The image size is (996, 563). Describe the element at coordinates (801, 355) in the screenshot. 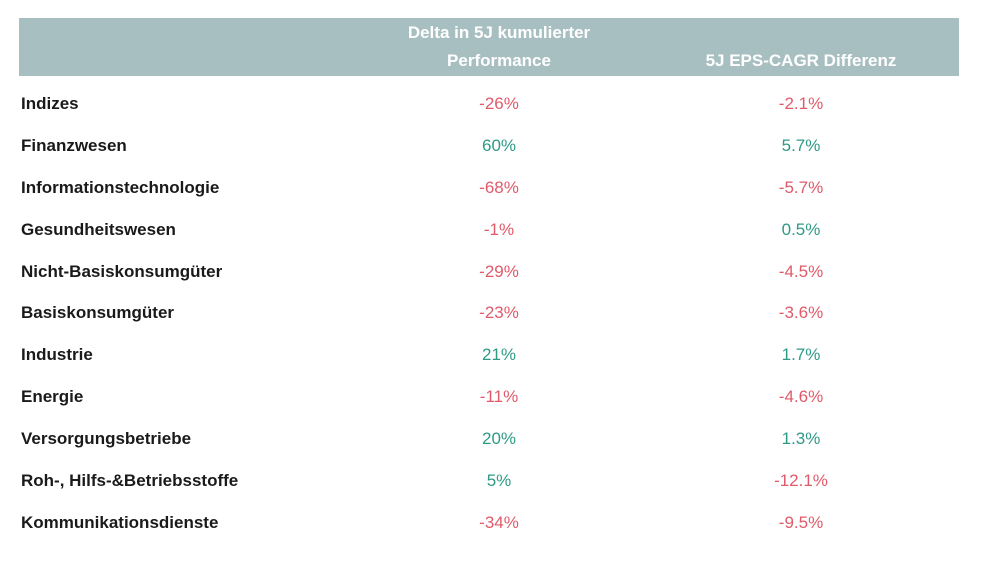

I see `eps-cagr-diff-value: 1.7%` at that location.